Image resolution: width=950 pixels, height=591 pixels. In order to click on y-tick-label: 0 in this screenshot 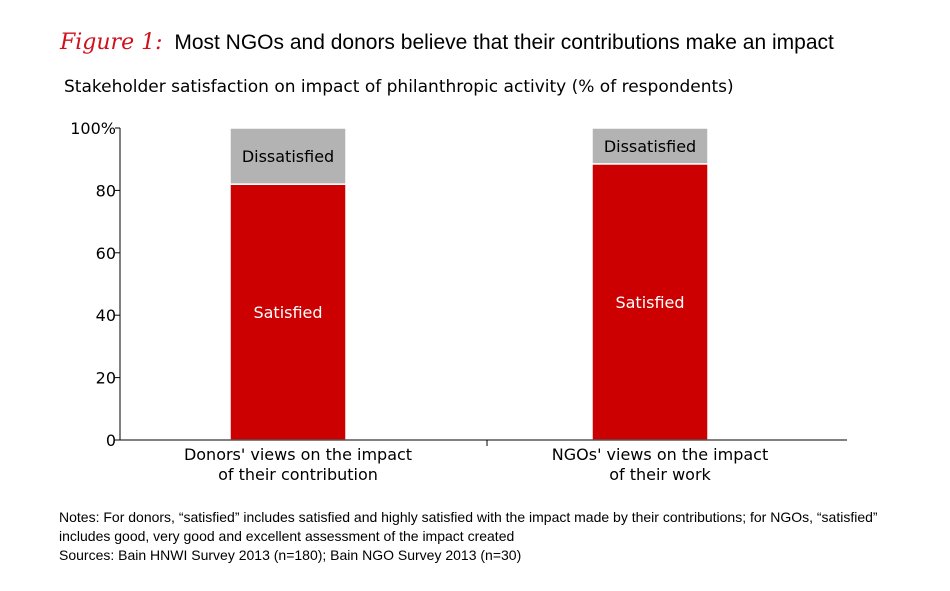, I will do `click(111, 440)`.